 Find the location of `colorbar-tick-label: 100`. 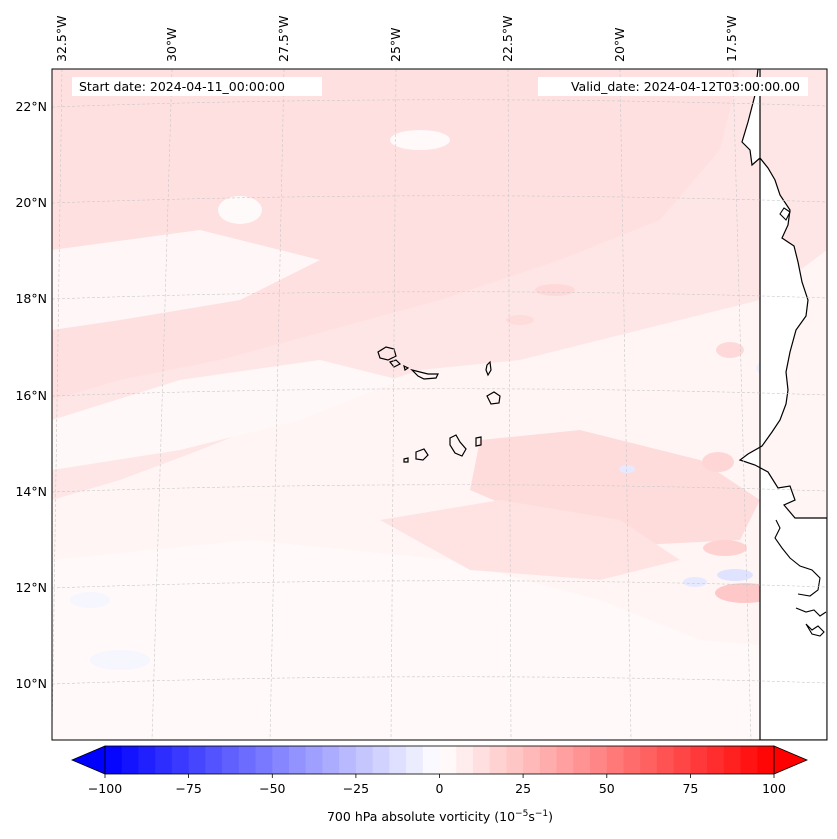

colorbar-tick-label: 100 is located at coordinates (774, 788).